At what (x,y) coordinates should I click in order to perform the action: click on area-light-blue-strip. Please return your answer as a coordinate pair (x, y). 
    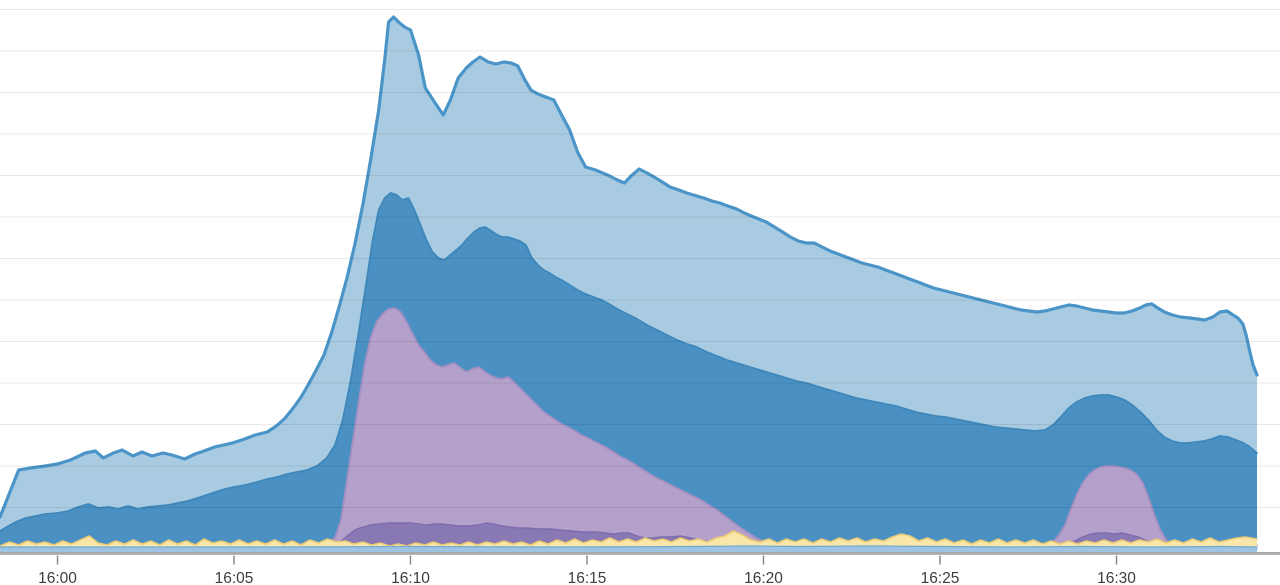
    Looking at the image, I should click on (628, 549).